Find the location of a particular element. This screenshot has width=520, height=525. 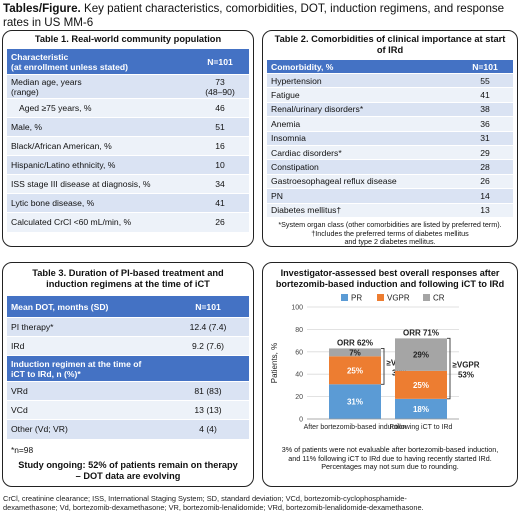

table2-row-value: 36 is located at coordinates (485, 124).